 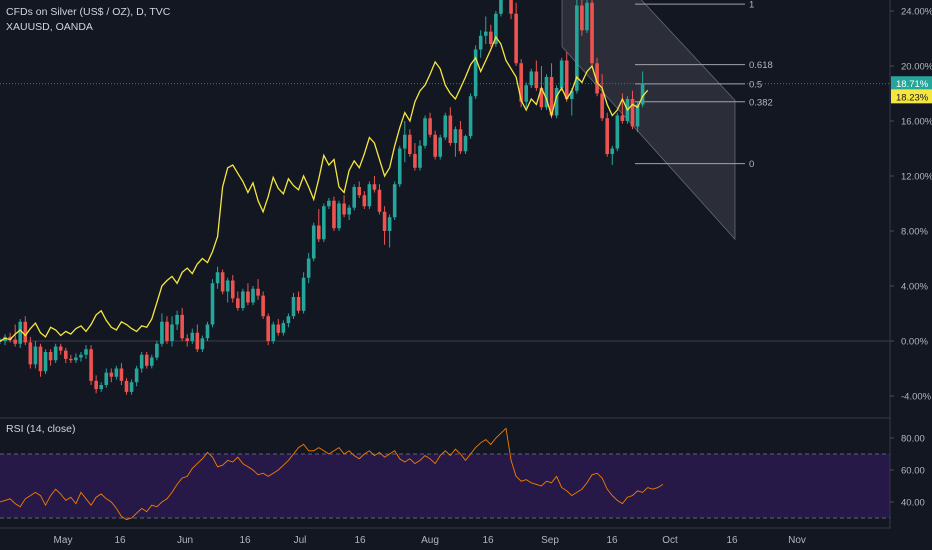 I want to click on rsi-line-path, so click(x=332, y=474).